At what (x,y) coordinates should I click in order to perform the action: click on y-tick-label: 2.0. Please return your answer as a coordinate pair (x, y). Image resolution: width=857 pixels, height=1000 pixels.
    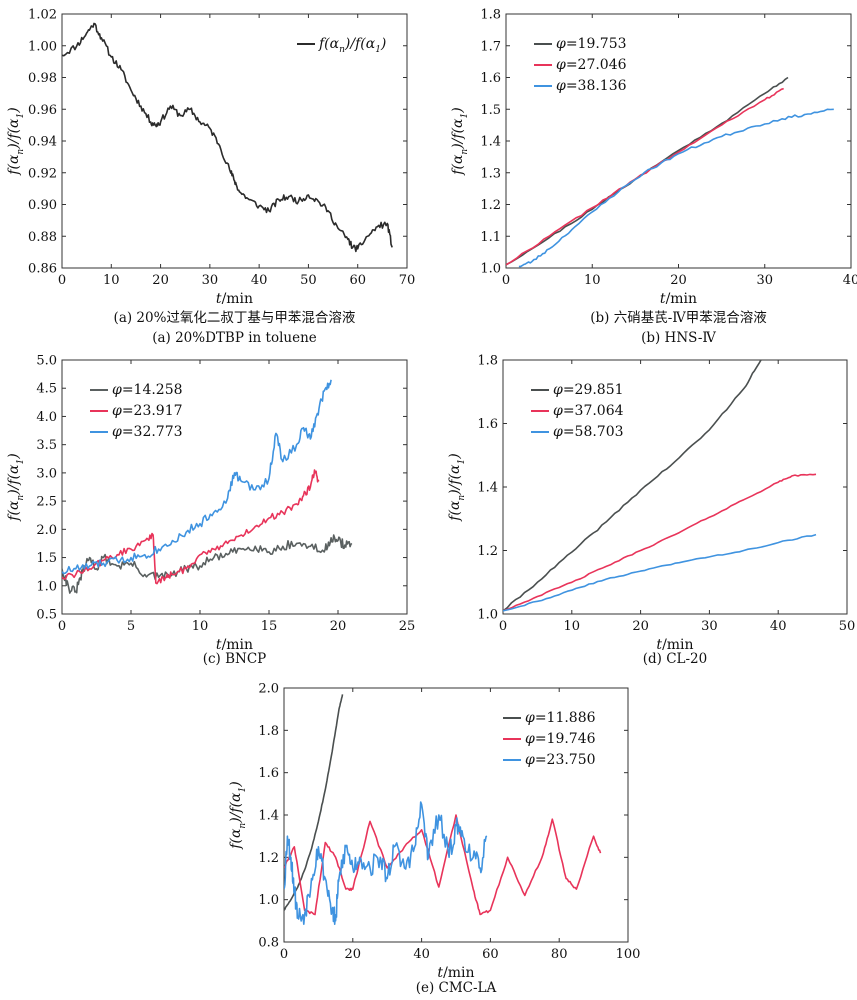
    Looking at the image, I should click on (268, 689).